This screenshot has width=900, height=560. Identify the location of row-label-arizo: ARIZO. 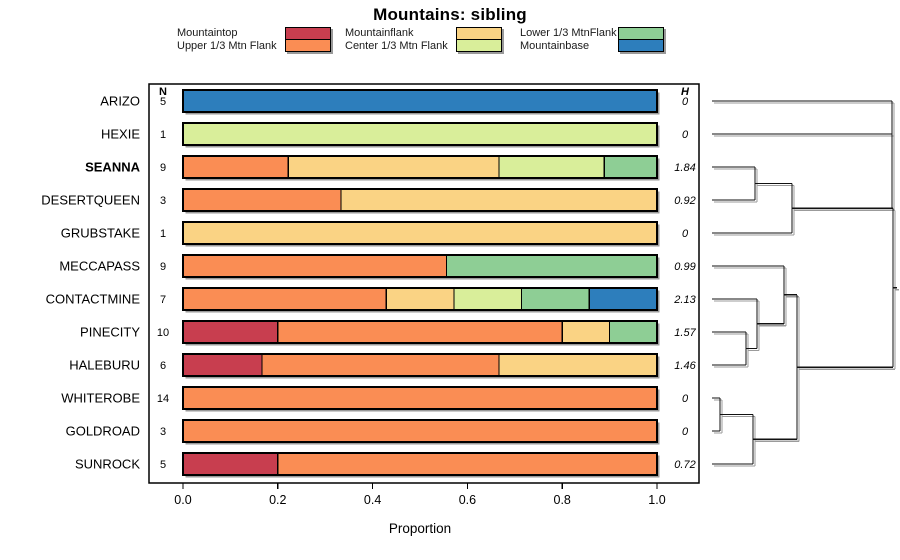
(120, 101).